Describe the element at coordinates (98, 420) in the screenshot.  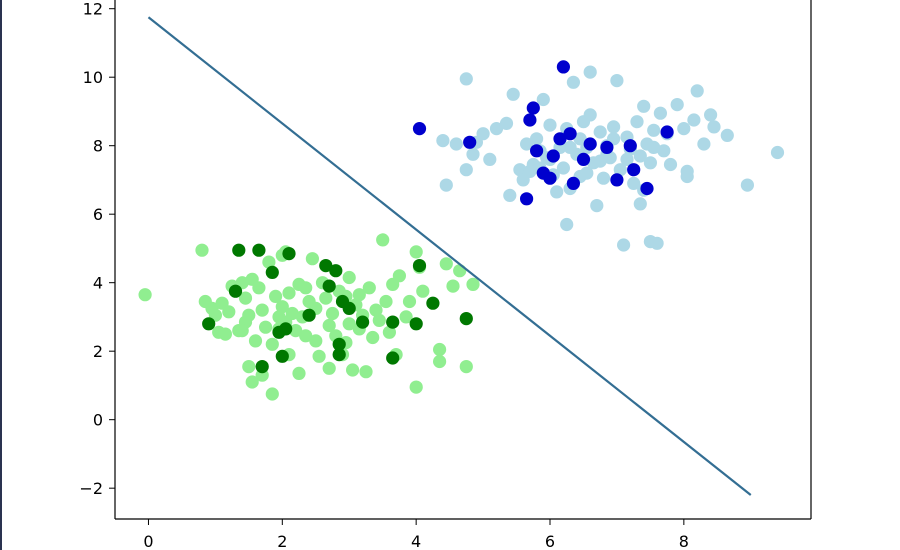
I see `y-tick-label: 0` at that location.